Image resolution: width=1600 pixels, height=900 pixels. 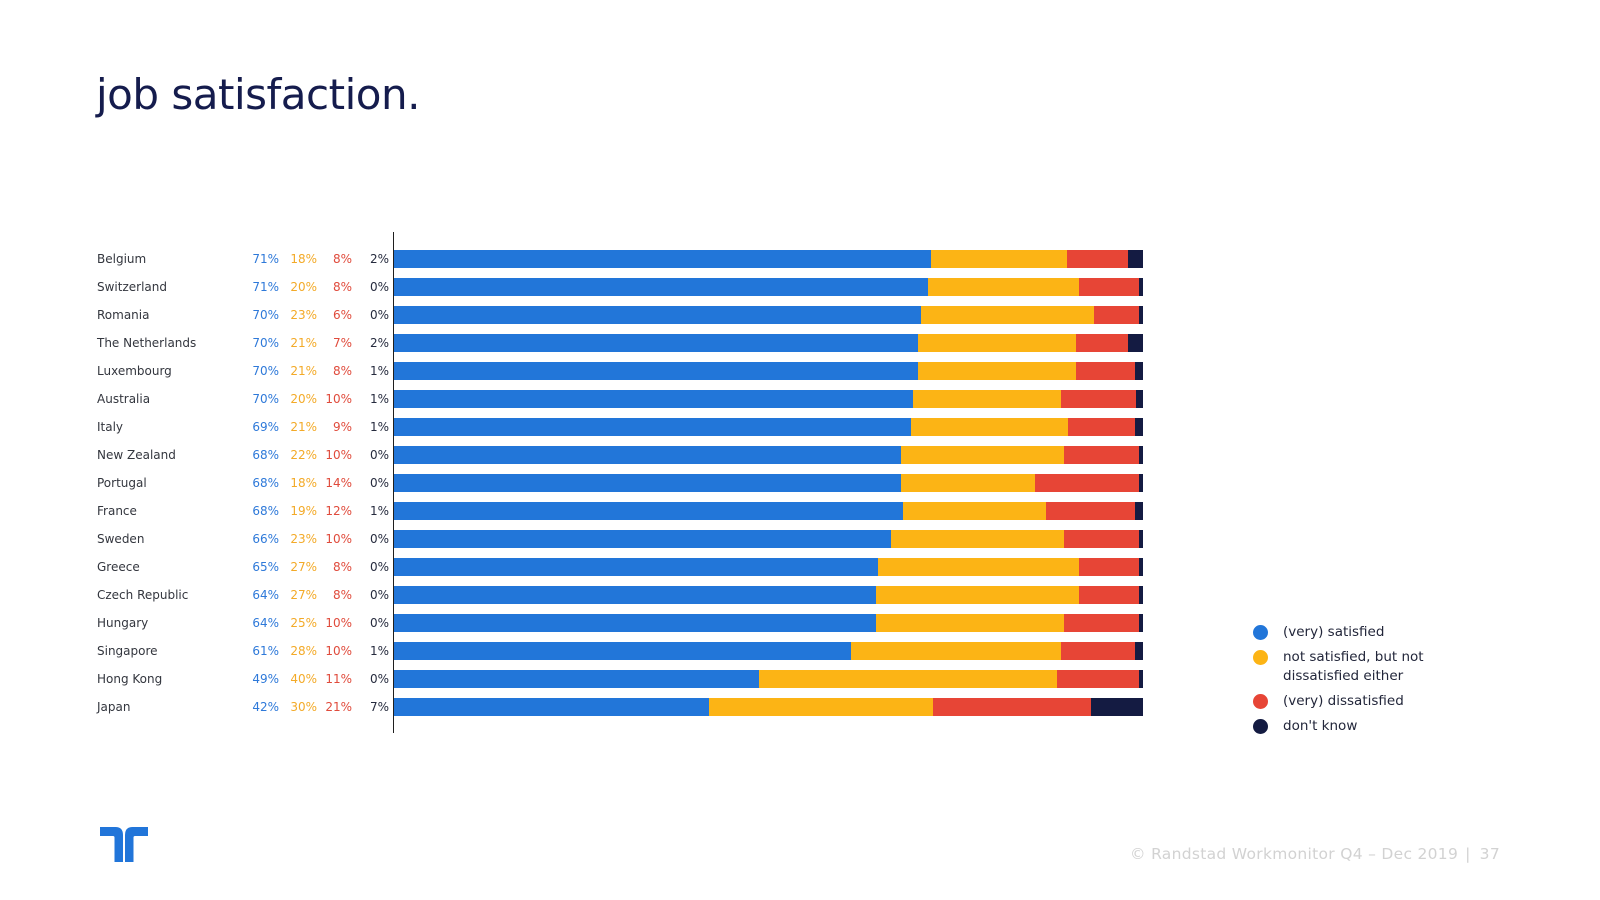 I want to click on country-label: Italy, so click(x=110, y=427).